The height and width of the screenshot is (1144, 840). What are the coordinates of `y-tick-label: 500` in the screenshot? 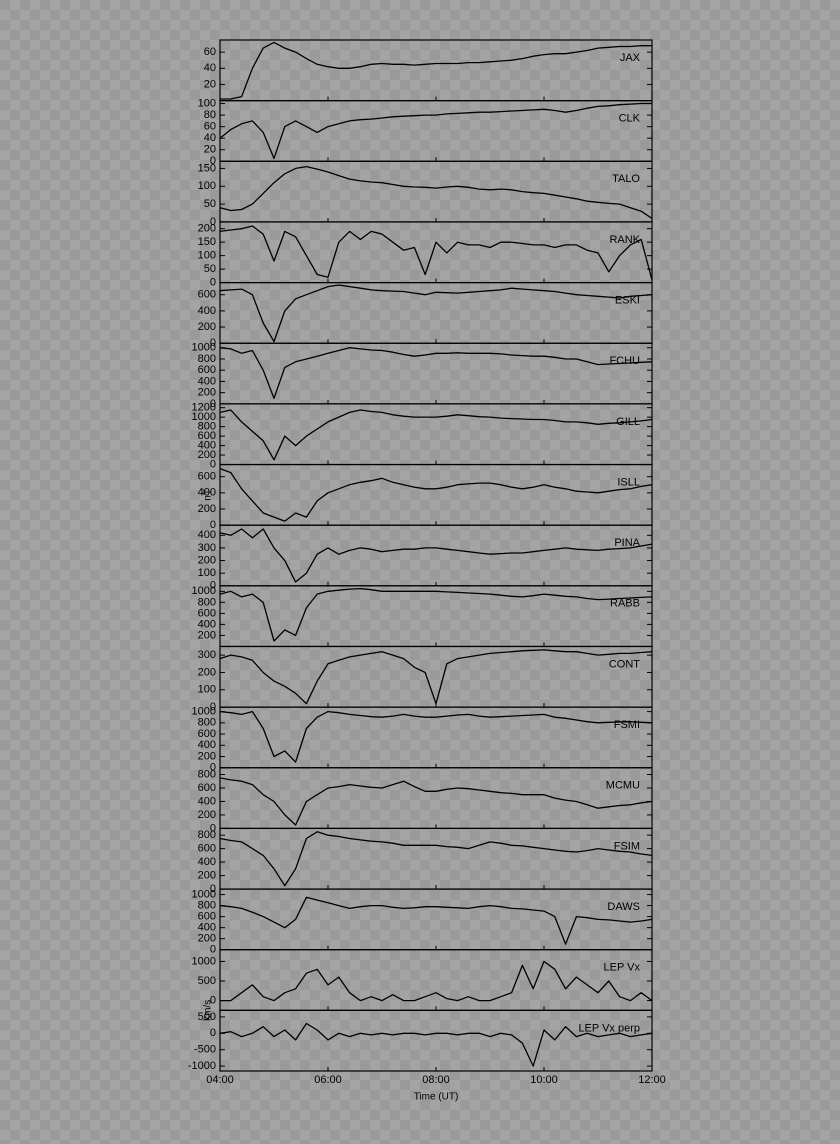 It's located at (207, 1017).